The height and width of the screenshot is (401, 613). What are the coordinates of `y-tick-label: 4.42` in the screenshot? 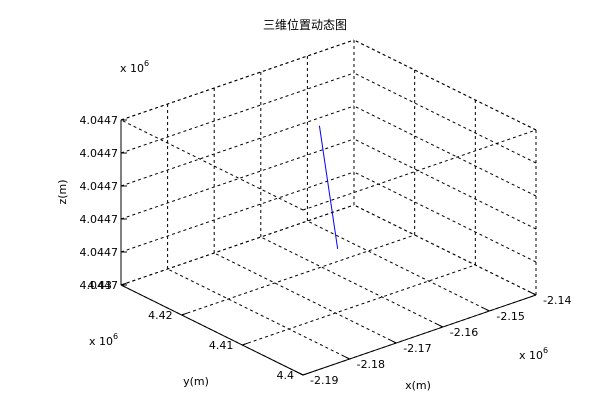 It's located at (160, 315).